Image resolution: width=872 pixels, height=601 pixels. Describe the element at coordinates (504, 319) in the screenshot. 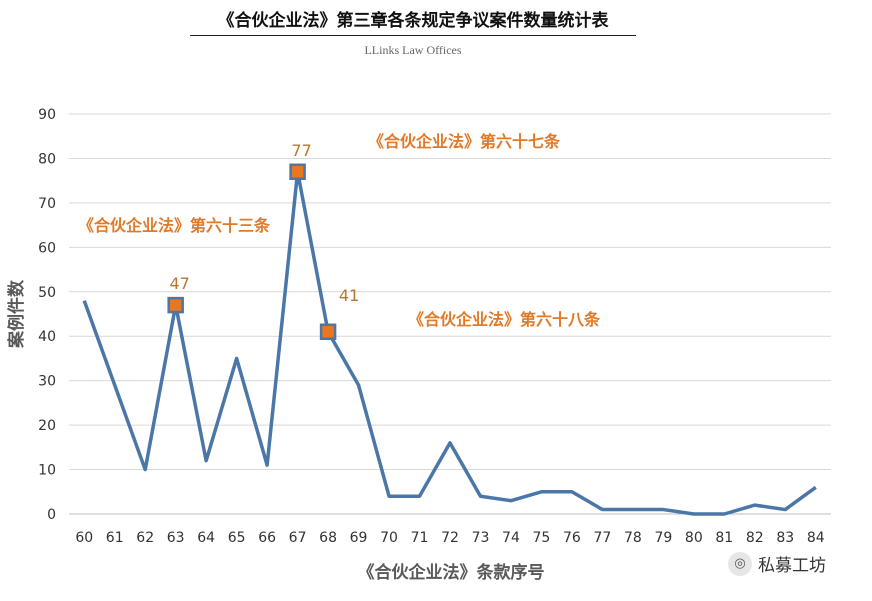

I see `annotation-article-68: 《合伙企业法》第六十八条` at that location.